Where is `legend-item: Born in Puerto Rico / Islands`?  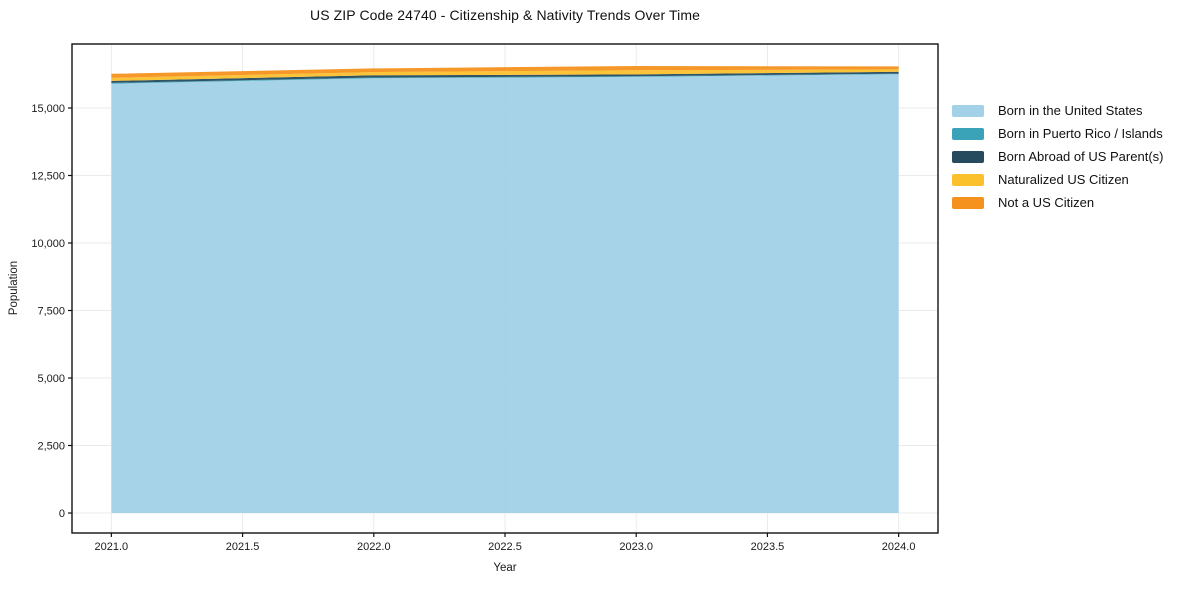
legend-item: Born in Puerto Rico / Islands is located at coordinates (1057, 133).